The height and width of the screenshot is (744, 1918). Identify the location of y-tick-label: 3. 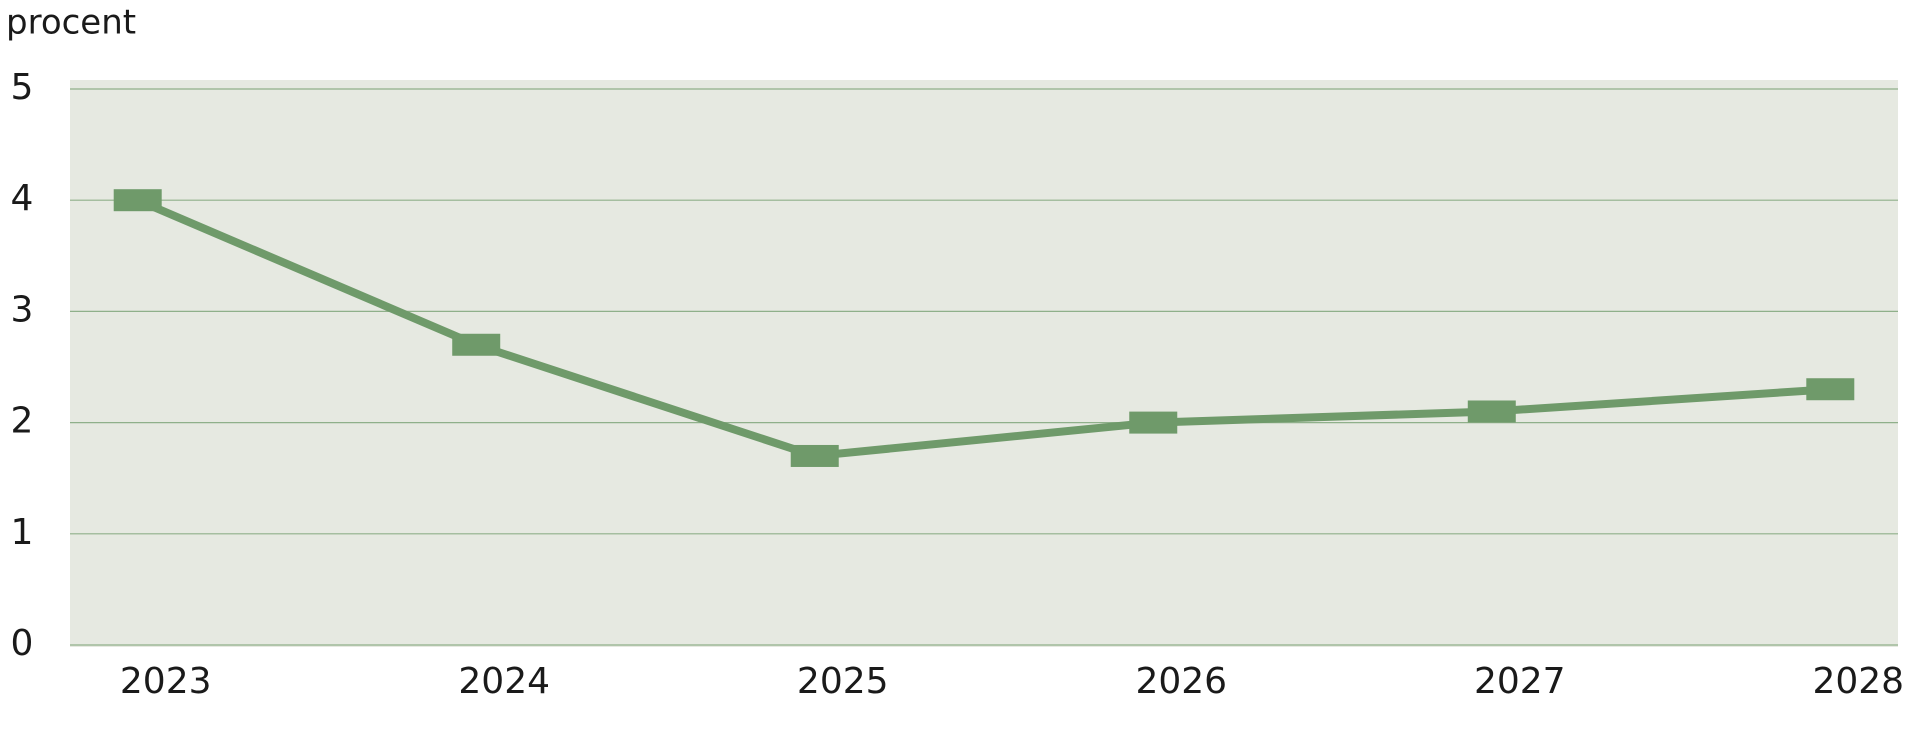
(22, 309).